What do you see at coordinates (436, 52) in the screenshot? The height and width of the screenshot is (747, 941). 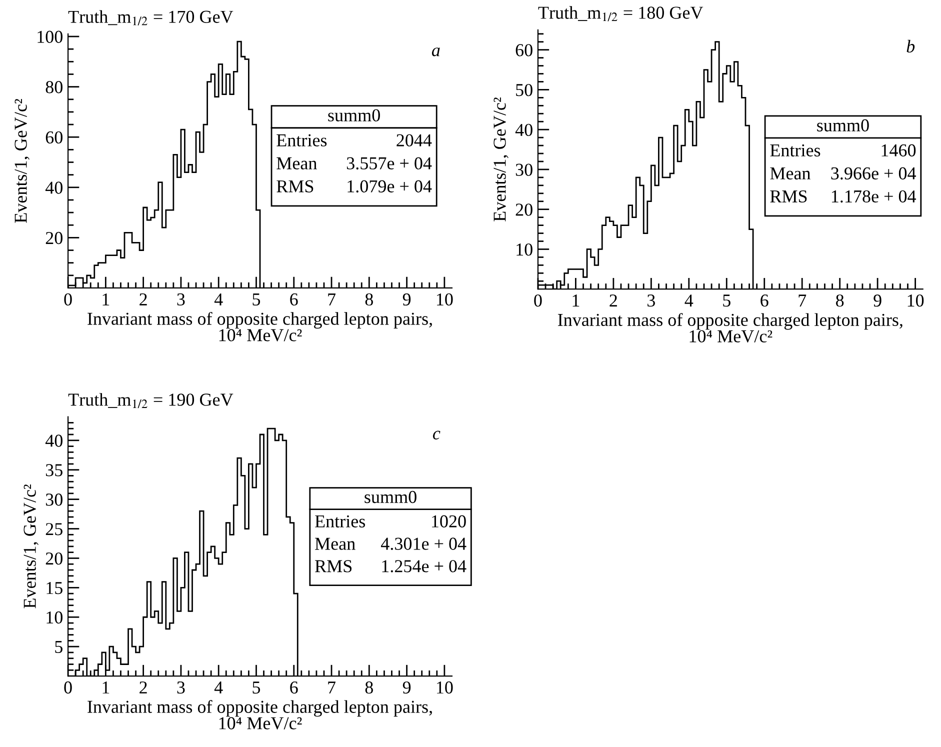 I see `annotation: a` at bounding box center [436, 52].